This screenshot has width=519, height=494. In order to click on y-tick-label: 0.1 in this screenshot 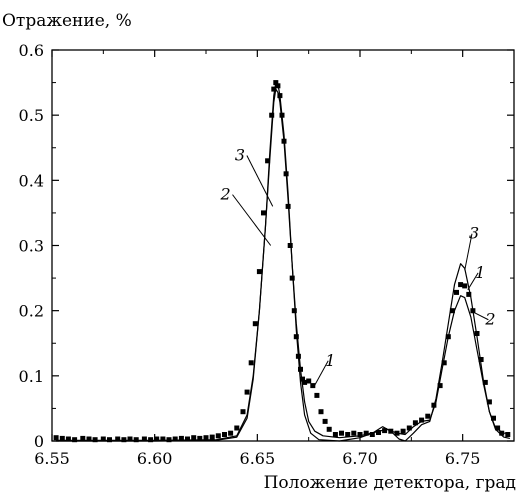, I will do `click(31, 376)`.